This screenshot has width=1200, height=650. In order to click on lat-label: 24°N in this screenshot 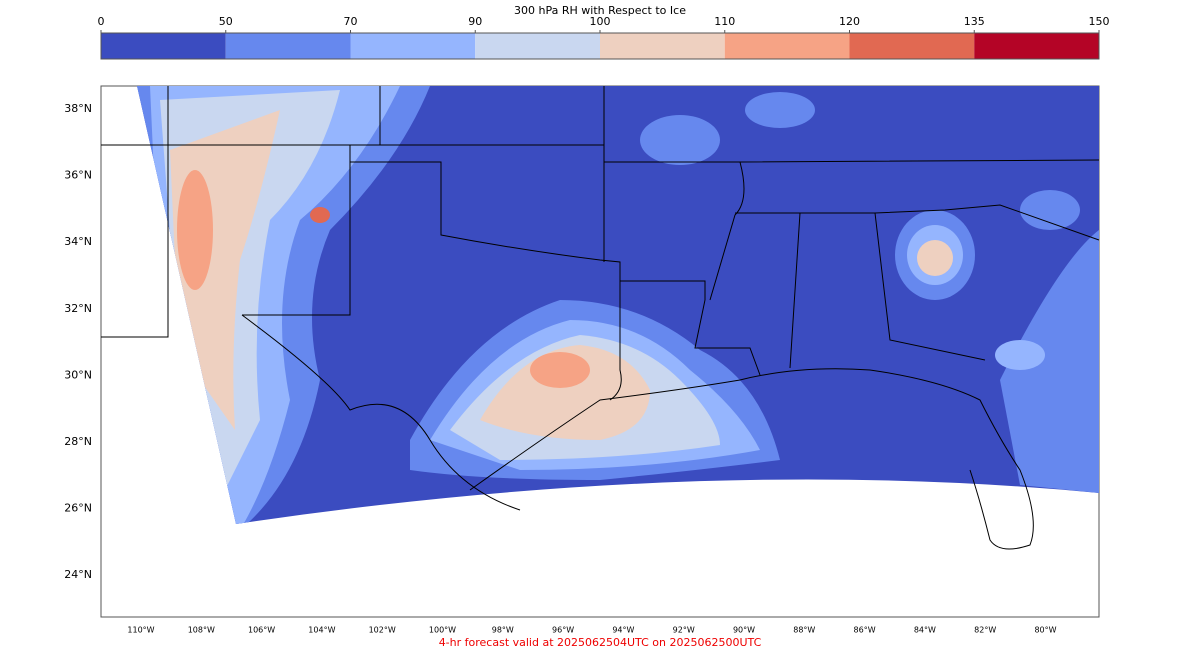, I will do `click(78, 574)`.